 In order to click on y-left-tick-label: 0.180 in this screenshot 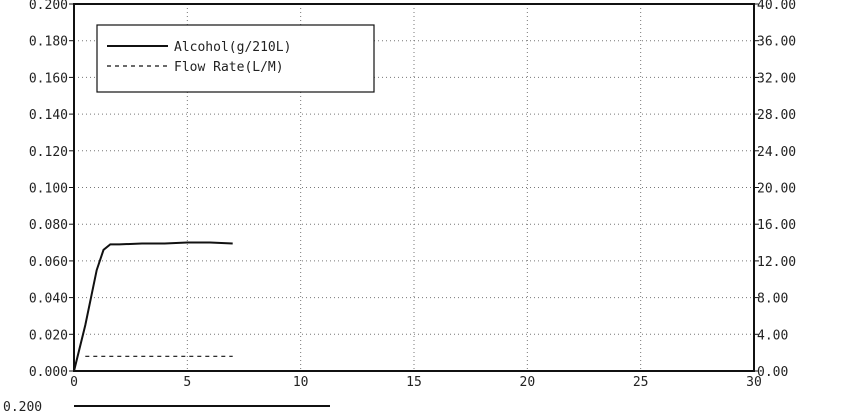, I will do `click(48, 42)`.